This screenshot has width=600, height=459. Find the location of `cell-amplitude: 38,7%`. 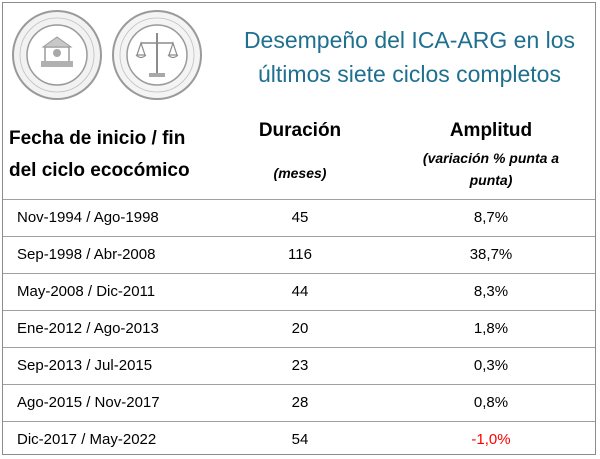

cell-amplitude: 38,7% is located at coordinates (491, 254).